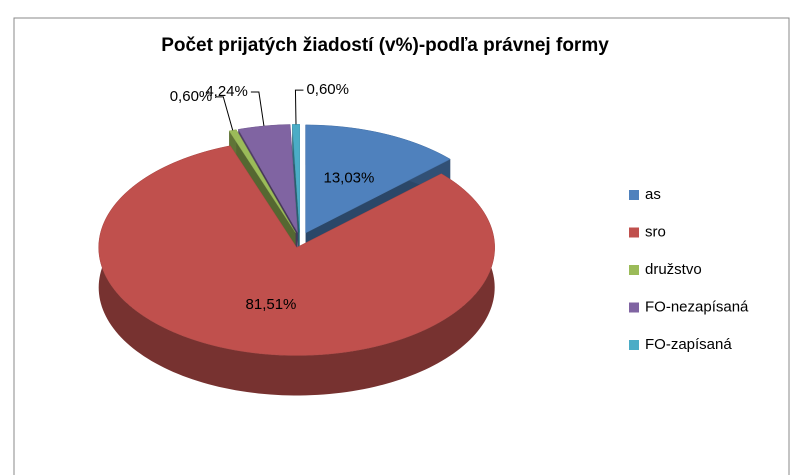 This screenshot has height=475, width=792. I want to click on legend-label: sro, so click(655, 231).